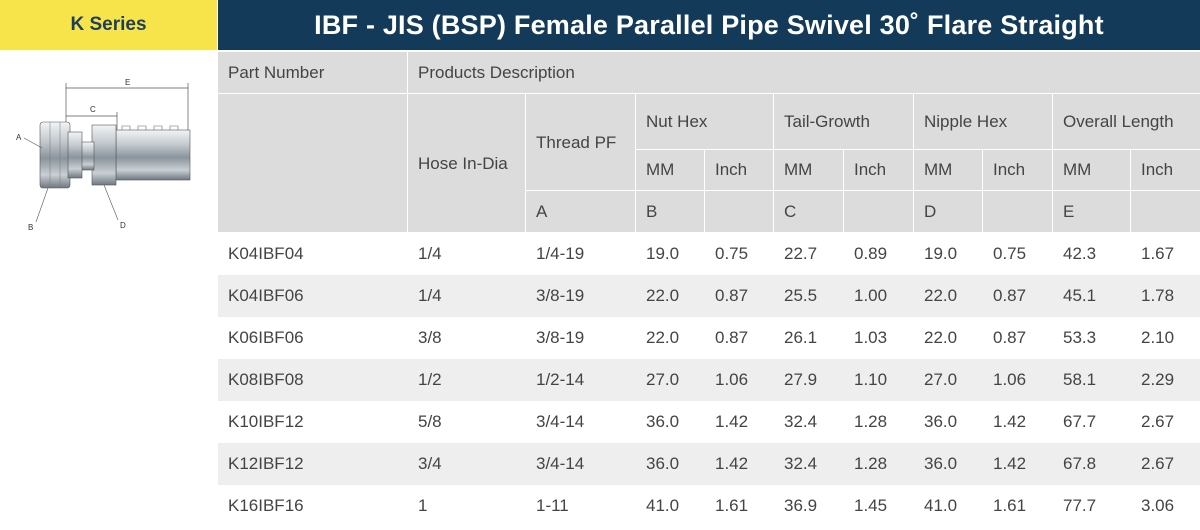  What do you see at coordinates (581, 506) in the screenshot?
I see `cell-thread-pf: 1-11` at bounding box center [581, 506].